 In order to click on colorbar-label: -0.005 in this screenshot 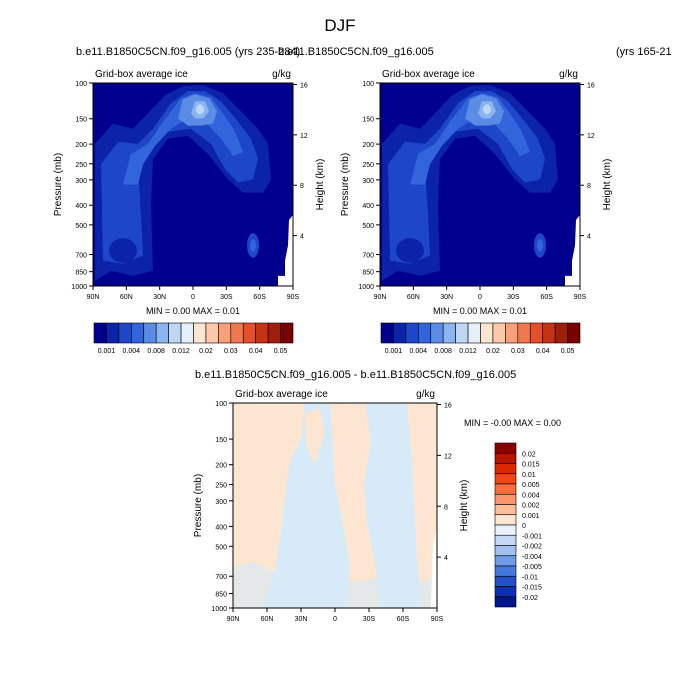, I will do `click(532, 567)`.